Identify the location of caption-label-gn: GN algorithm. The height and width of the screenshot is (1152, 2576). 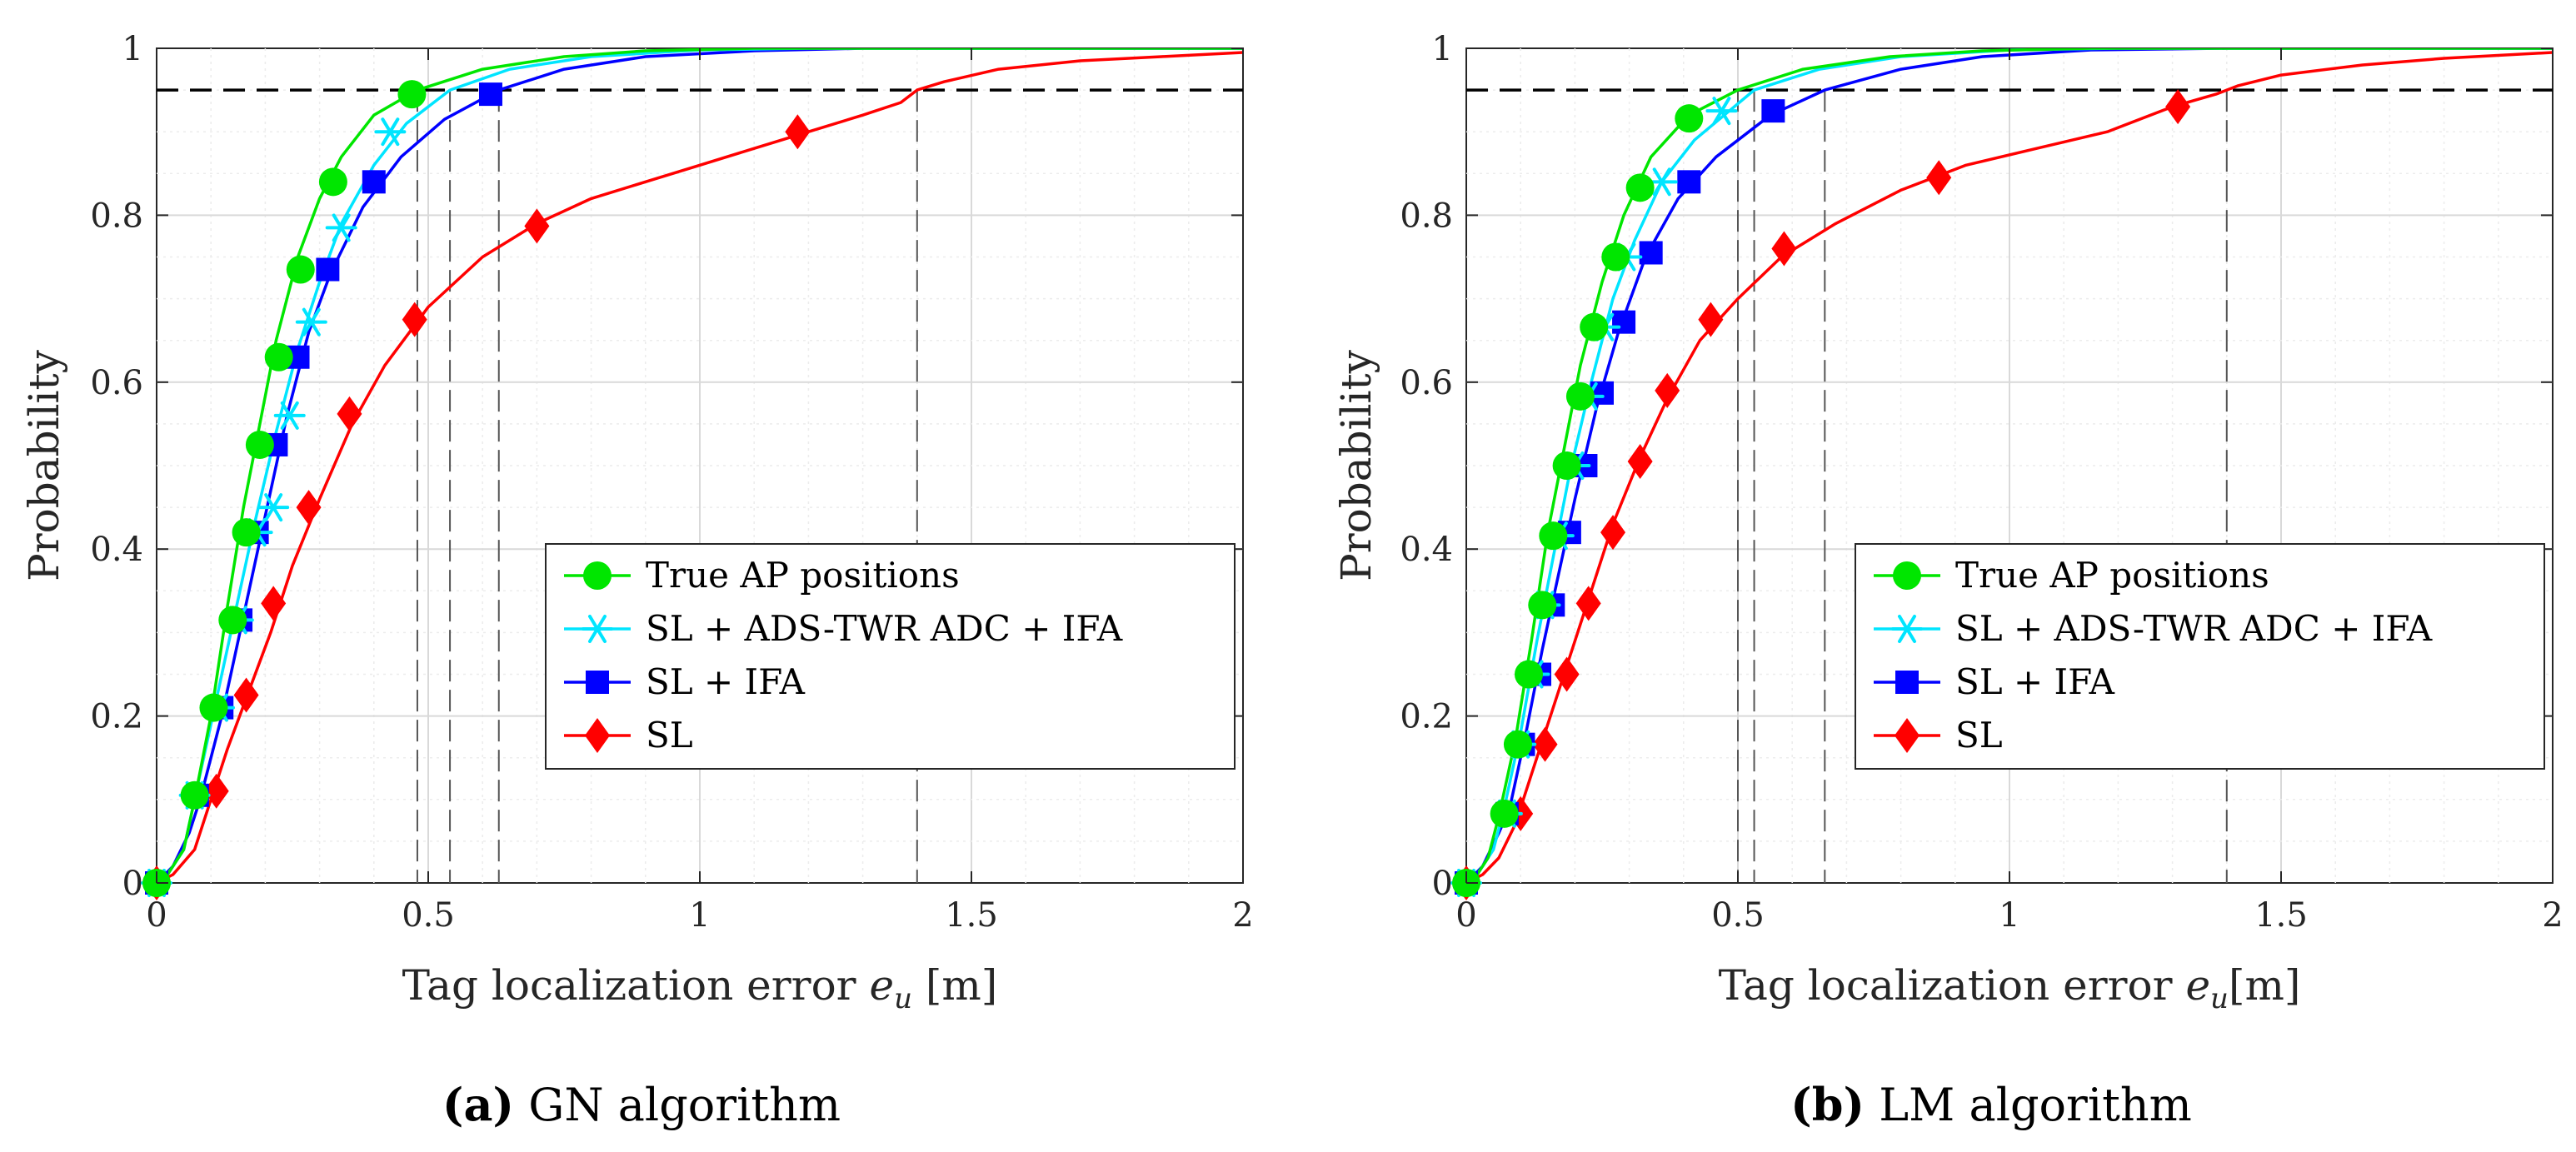
(684, 1105).